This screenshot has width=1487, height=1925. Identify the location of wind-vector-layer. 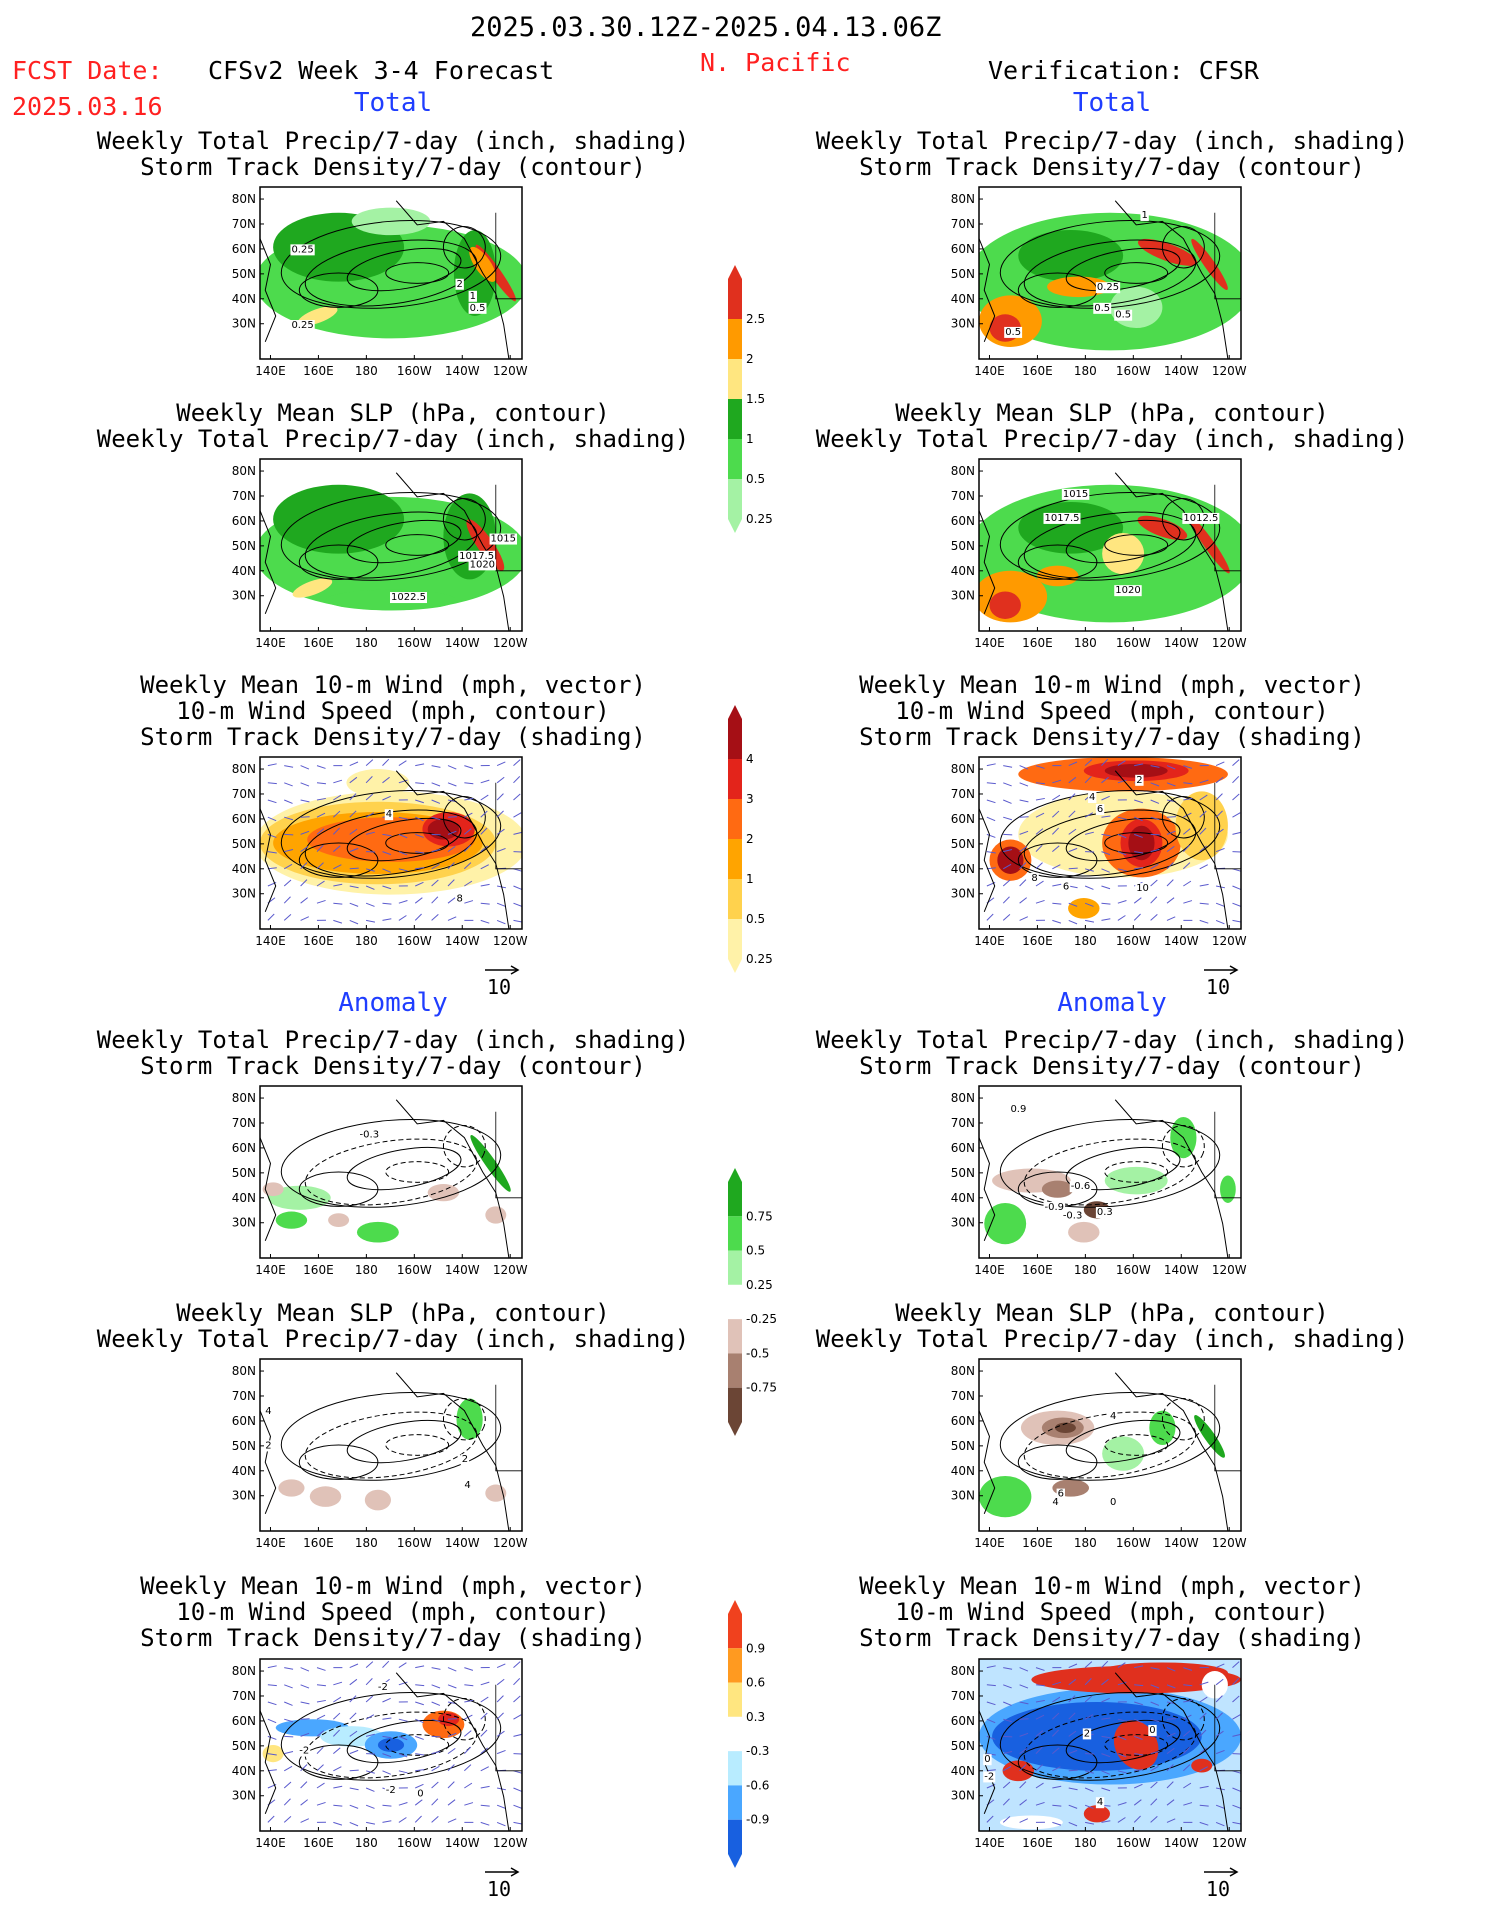
(1113, 1743).